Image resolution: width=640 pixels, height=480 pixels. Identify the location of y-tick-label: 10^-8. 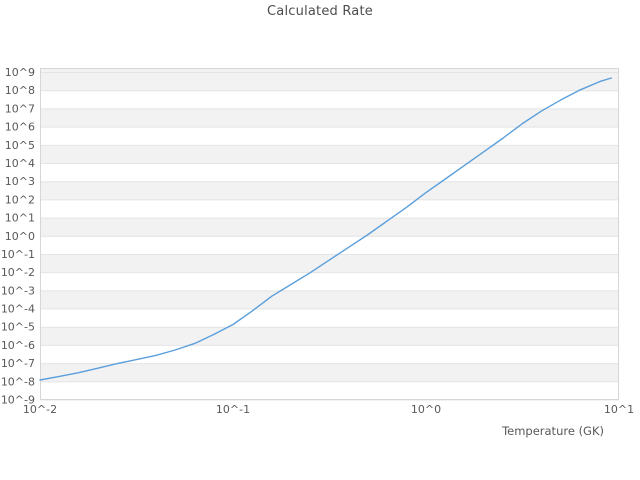
(18, 381).